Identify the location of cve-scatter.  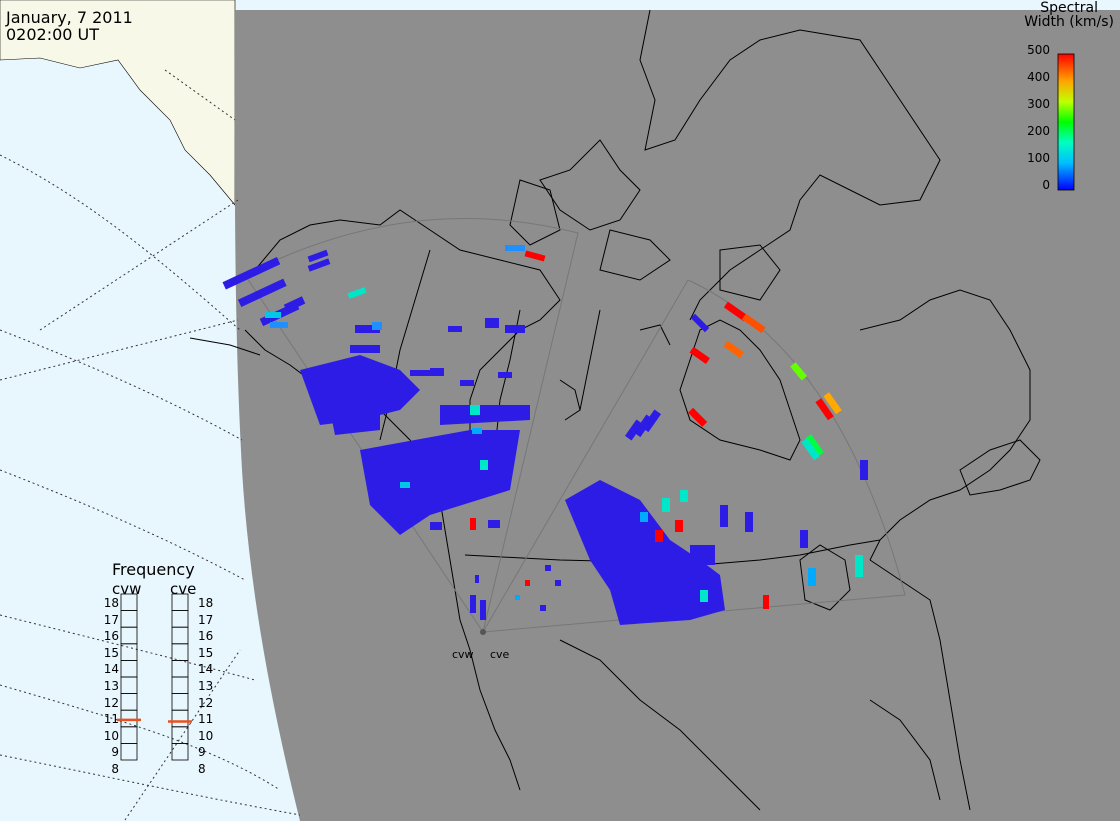
(704, 469).